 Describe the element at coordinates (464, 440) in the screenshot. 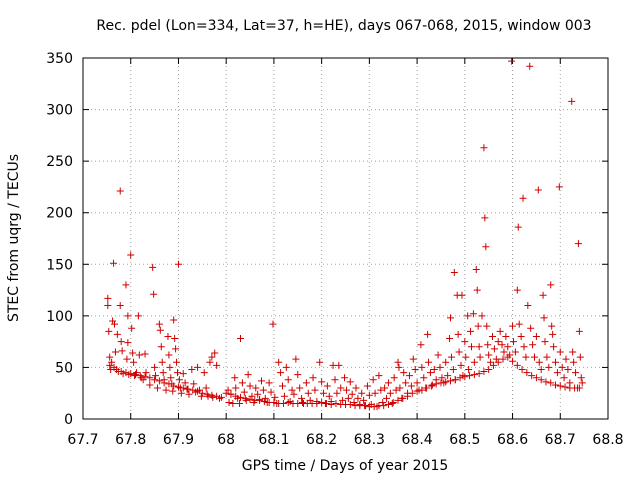

I see `x-tick-label: 68.5` at that location.